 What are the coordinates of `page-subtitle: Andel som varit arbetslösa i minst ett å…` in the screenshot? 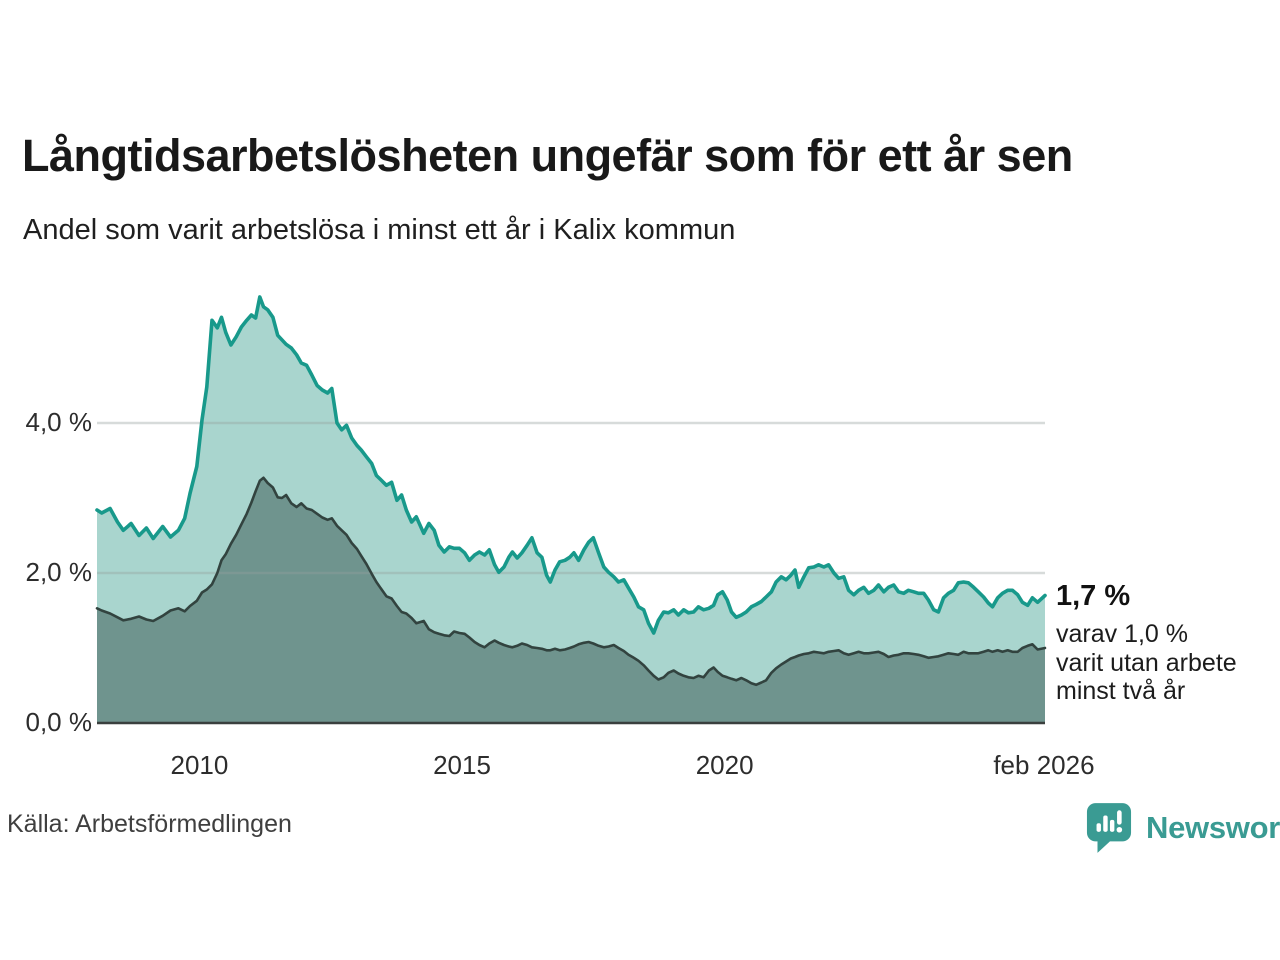 It's located at (379, 230).